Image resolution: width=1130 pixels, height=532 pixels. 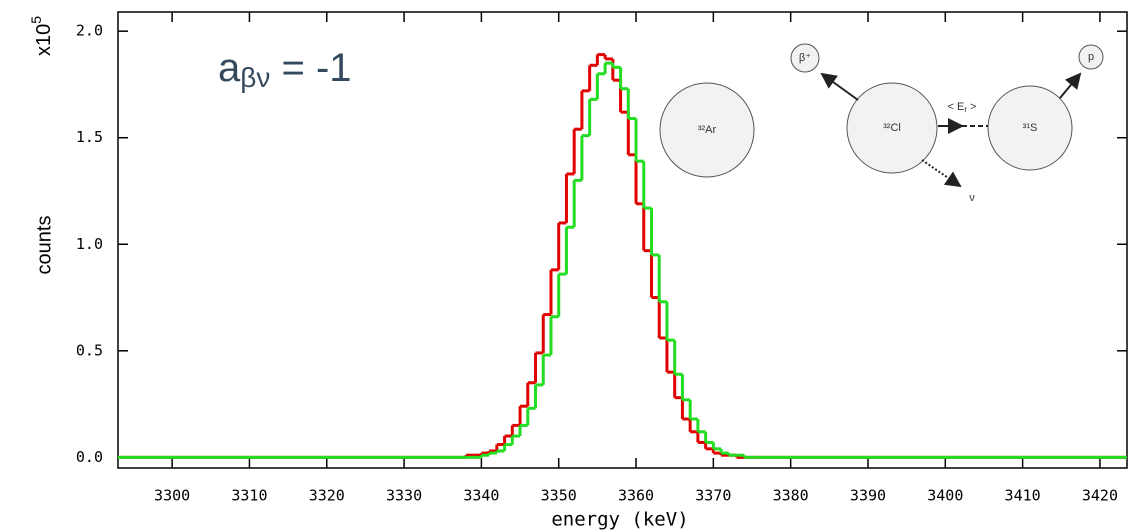 I want to click on recoil-subscript: r, so click(x=965, y=109).